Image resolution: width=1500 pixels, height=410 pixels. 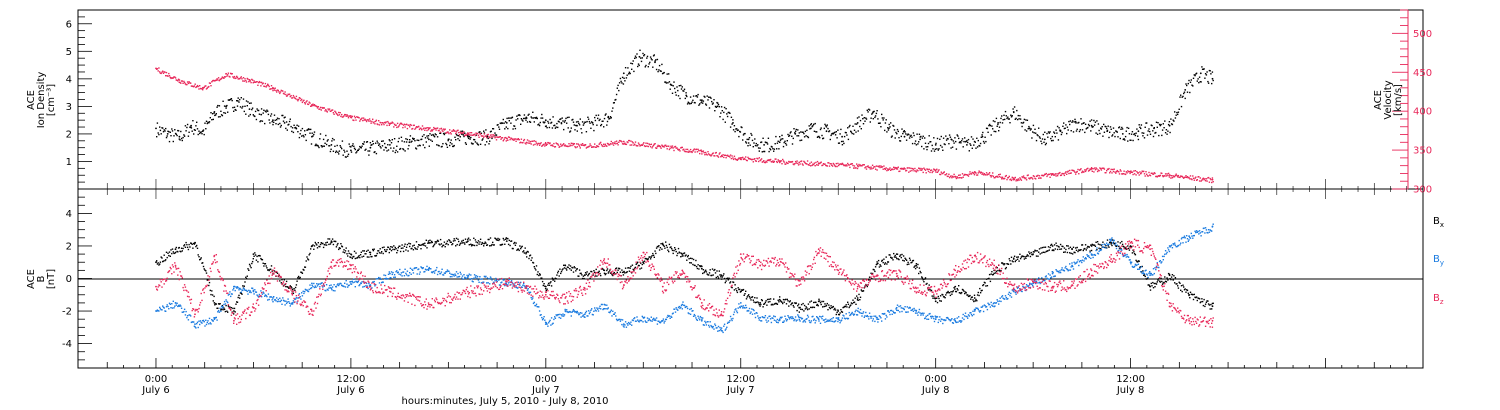 I want to click on bx-points, so click(x=684, y=276).